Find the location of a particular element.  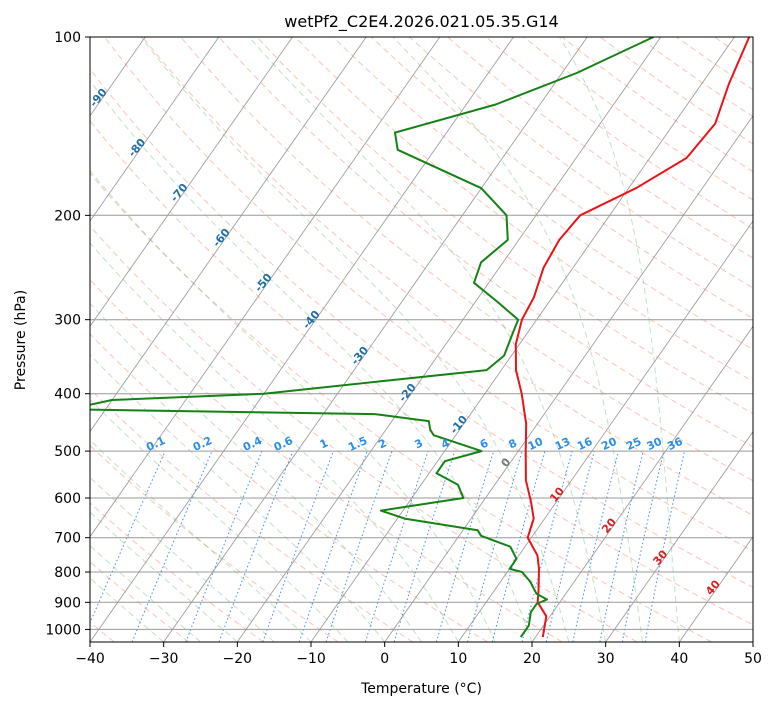

dry-adiabat is located at coordinates (177, 572).